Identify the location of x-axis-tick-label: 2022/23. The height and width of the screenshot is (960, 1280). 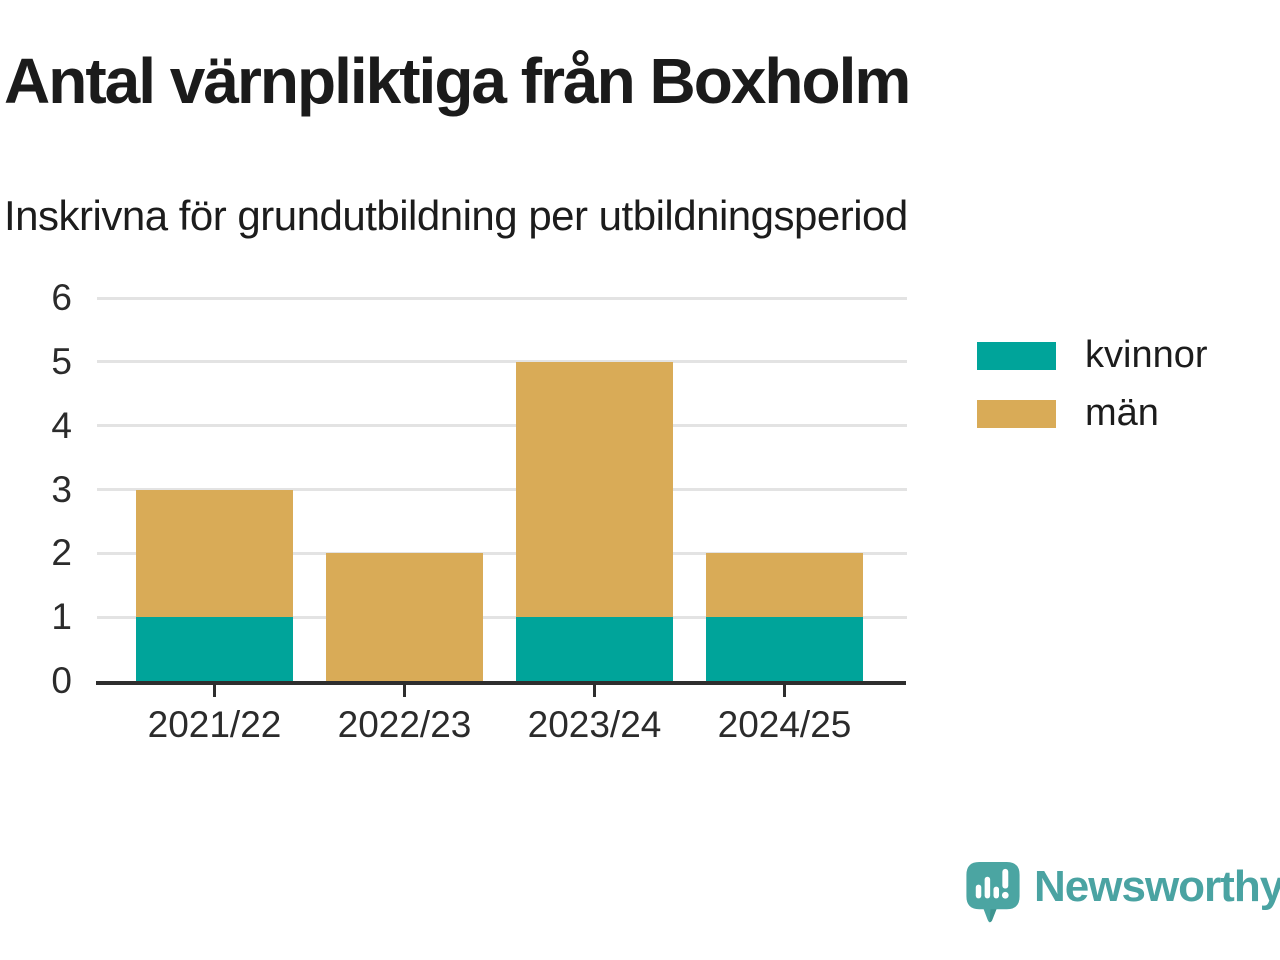
(404, 724).